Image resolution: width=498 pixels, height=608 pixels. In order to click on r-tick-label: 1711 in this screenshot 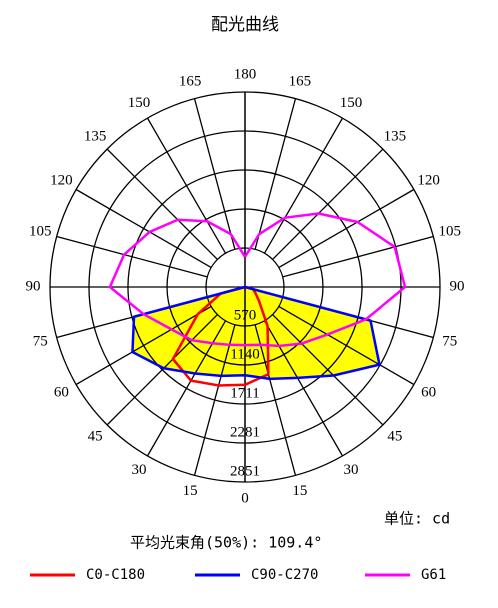, I will do `click(244, 393)`.